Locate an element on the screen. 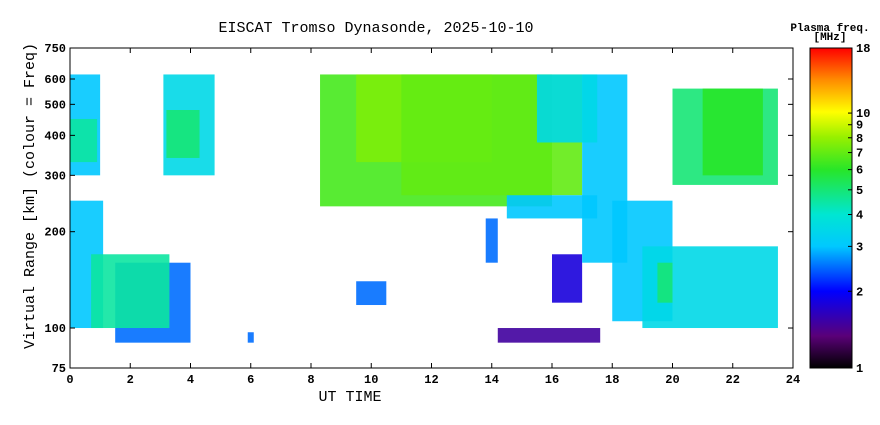 This screenshot has width=880, height=425. colorbar-tick-label: 5 is located at coordinates (859, 191).